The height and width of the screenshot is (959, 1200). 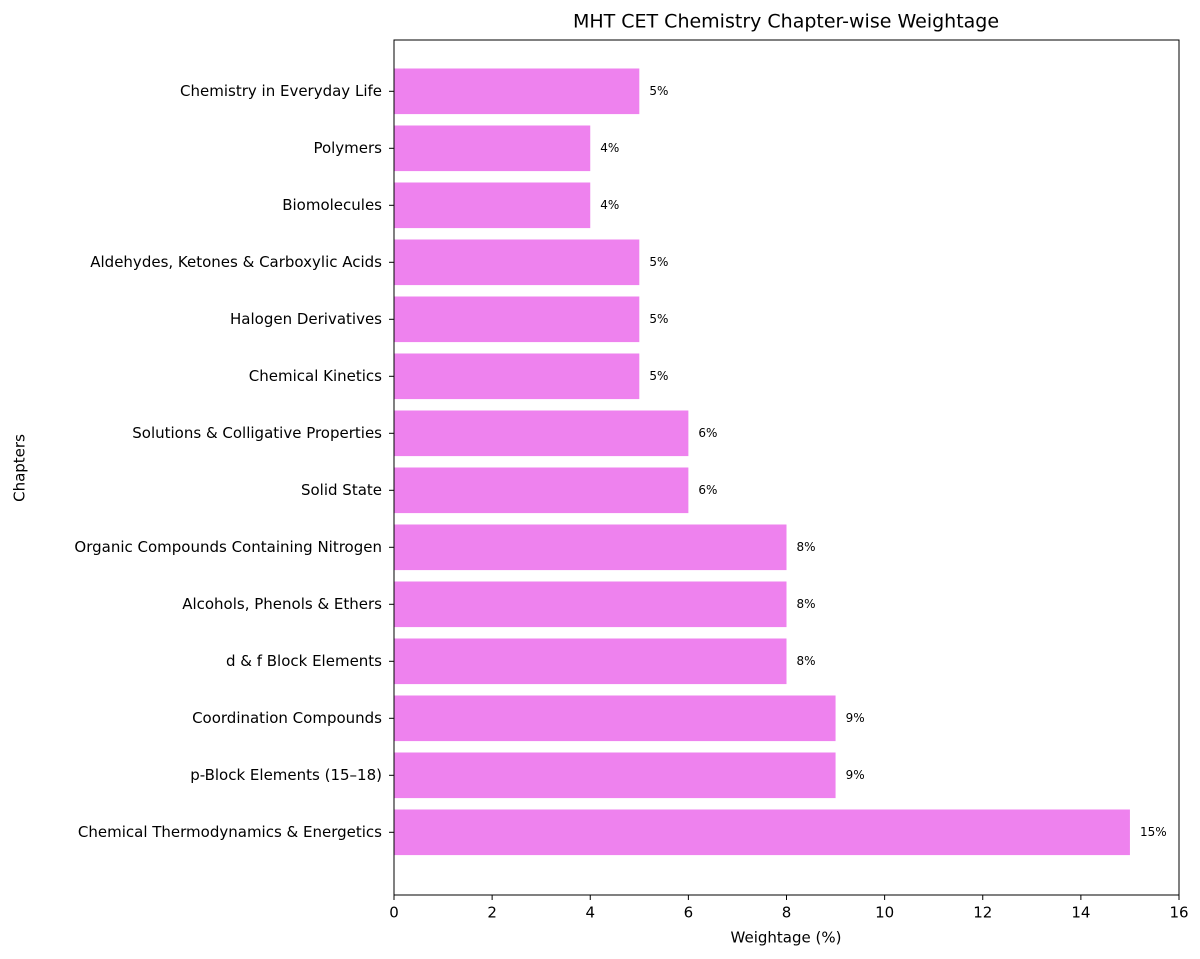 I want to click on y-tick-label: Solutions & Colligative Properties, so click(x=257, y=433).